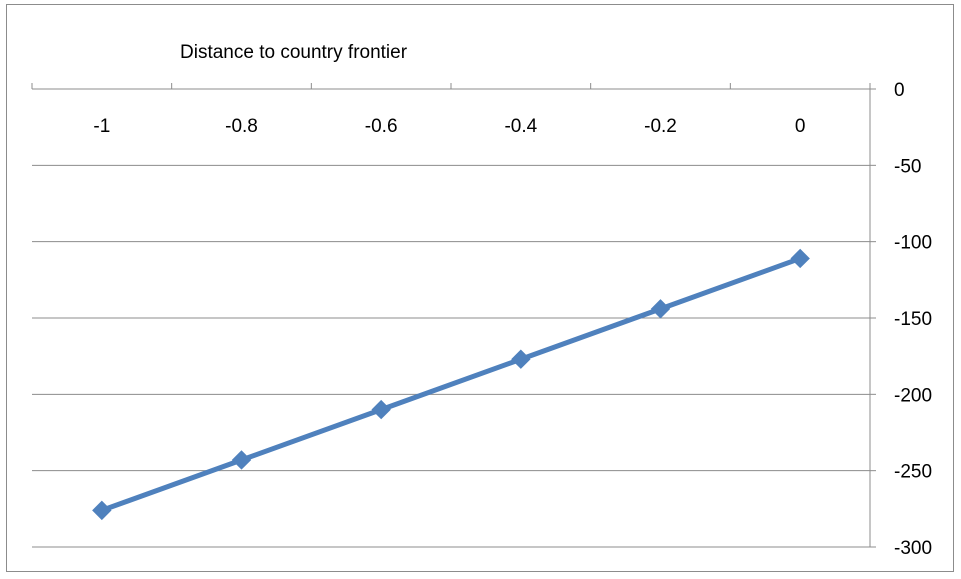 This screenshot has height=579, width=961. Describe the element at coordinates (907, 166) in the screenshot. I see `y-tick-label: -50` at that location.